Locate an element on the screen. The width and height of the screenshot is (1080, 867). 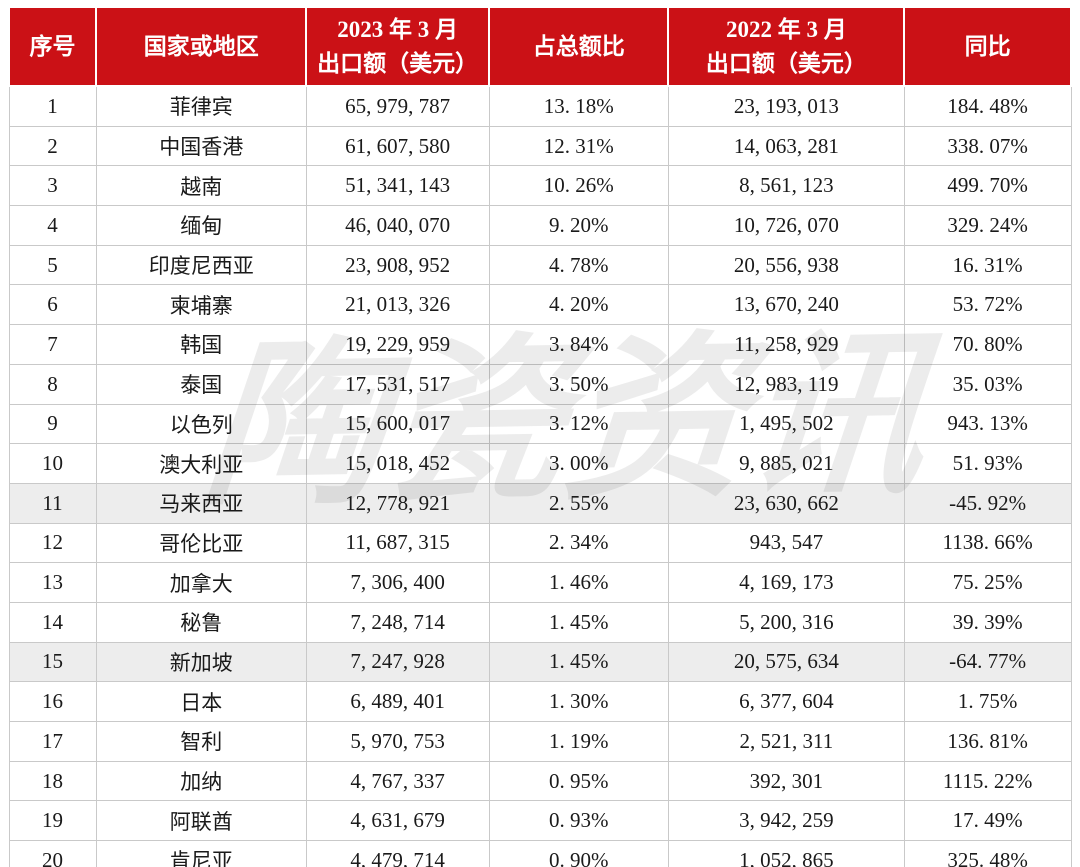
cell-country: 加拿大 is located at coordinates (201, 582).